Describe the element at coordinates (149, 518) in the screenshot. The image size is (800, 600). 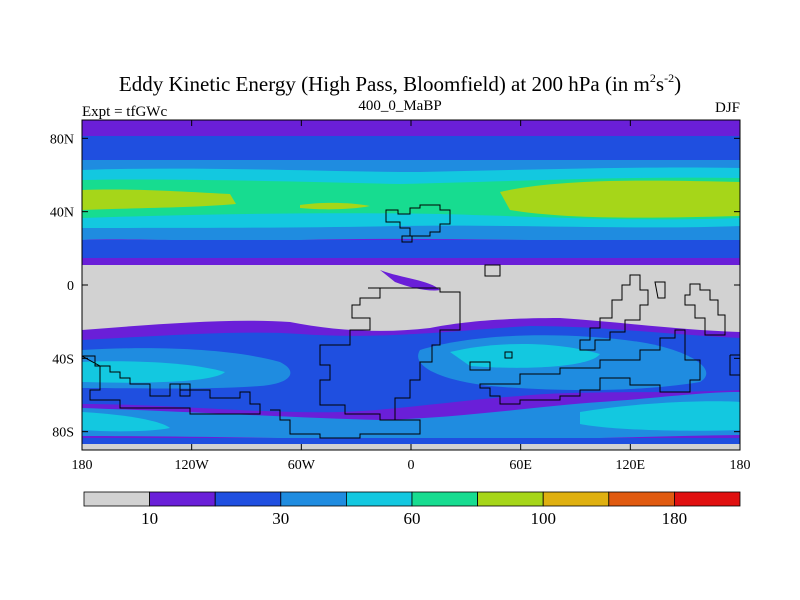
I see `colorbar-label: 10` at that location.